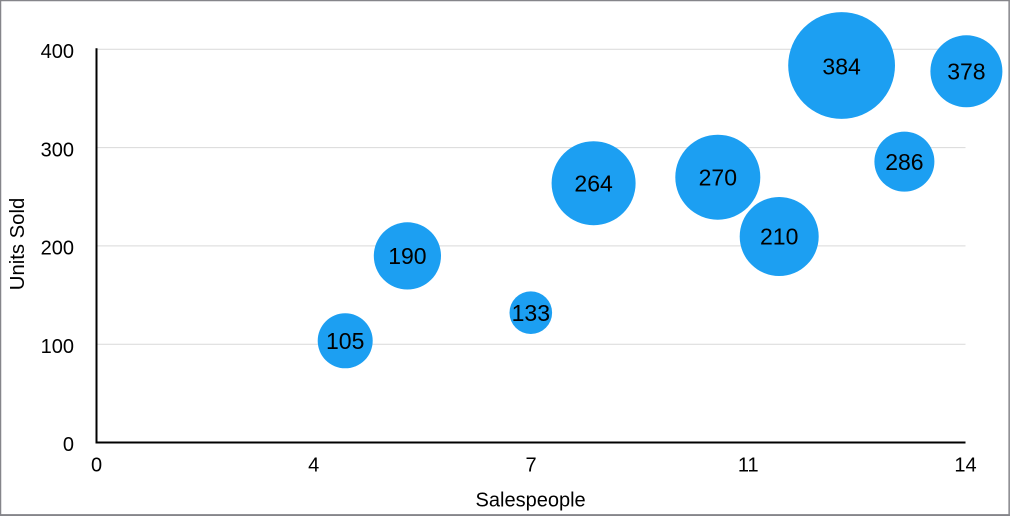  Describe the element at coordinates (593, 183) in the screenshot. I see `svg-text: 264` at that location.